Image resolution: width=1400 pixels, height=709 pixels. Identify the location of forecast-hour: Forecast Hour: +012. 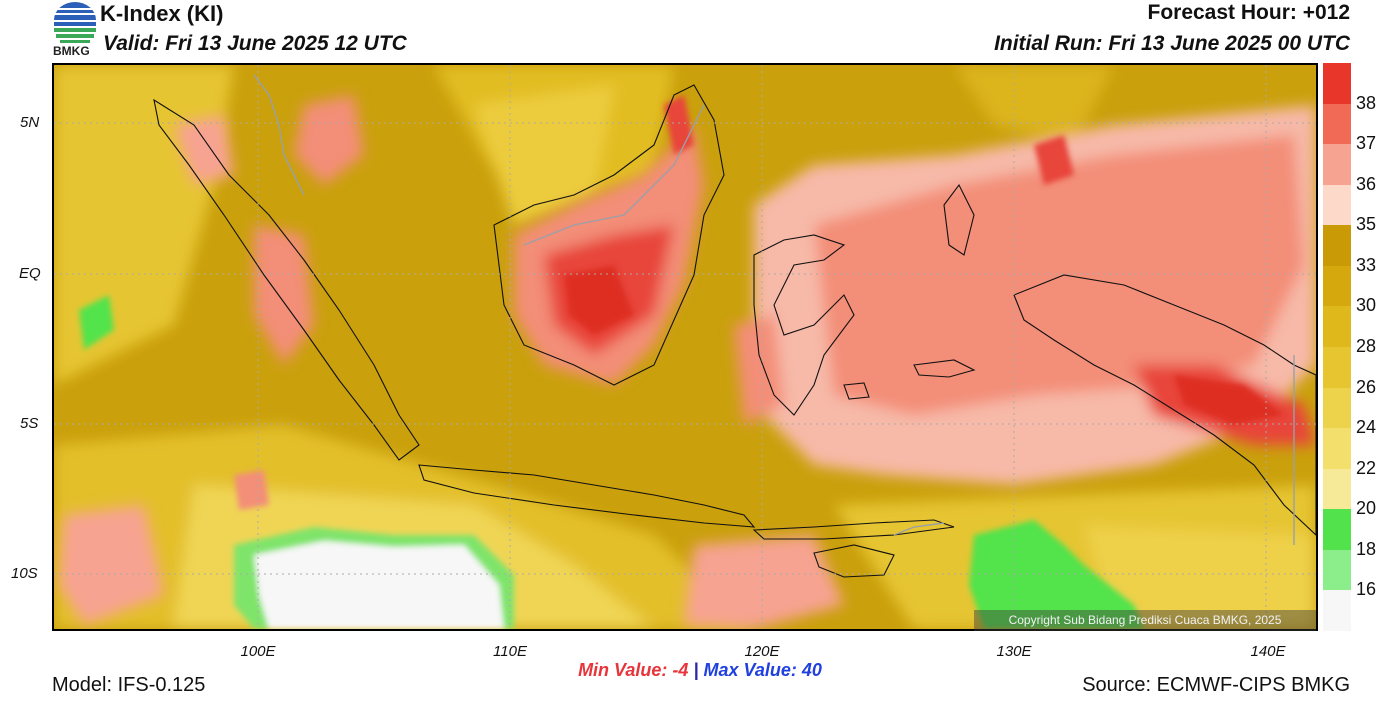
(1249, 12).